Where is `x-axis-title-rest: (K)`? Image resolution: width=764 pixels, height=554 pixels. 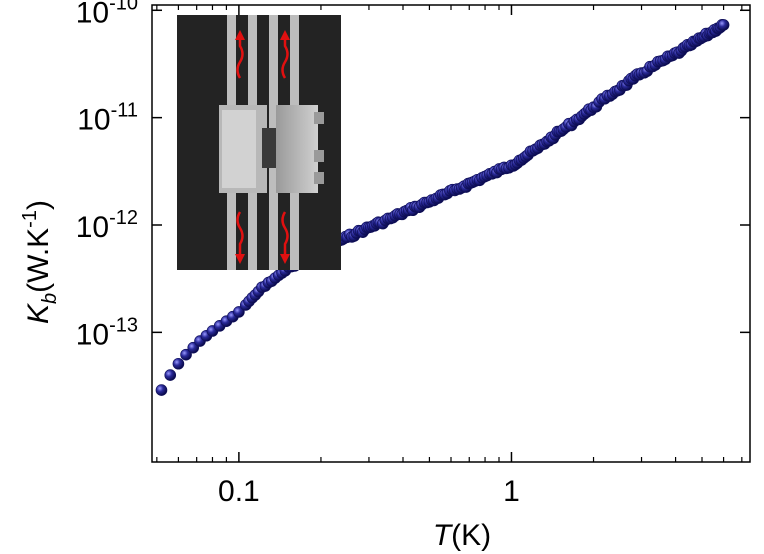
x-axis-title-rest: (K) is located at coordinates (471, 535).